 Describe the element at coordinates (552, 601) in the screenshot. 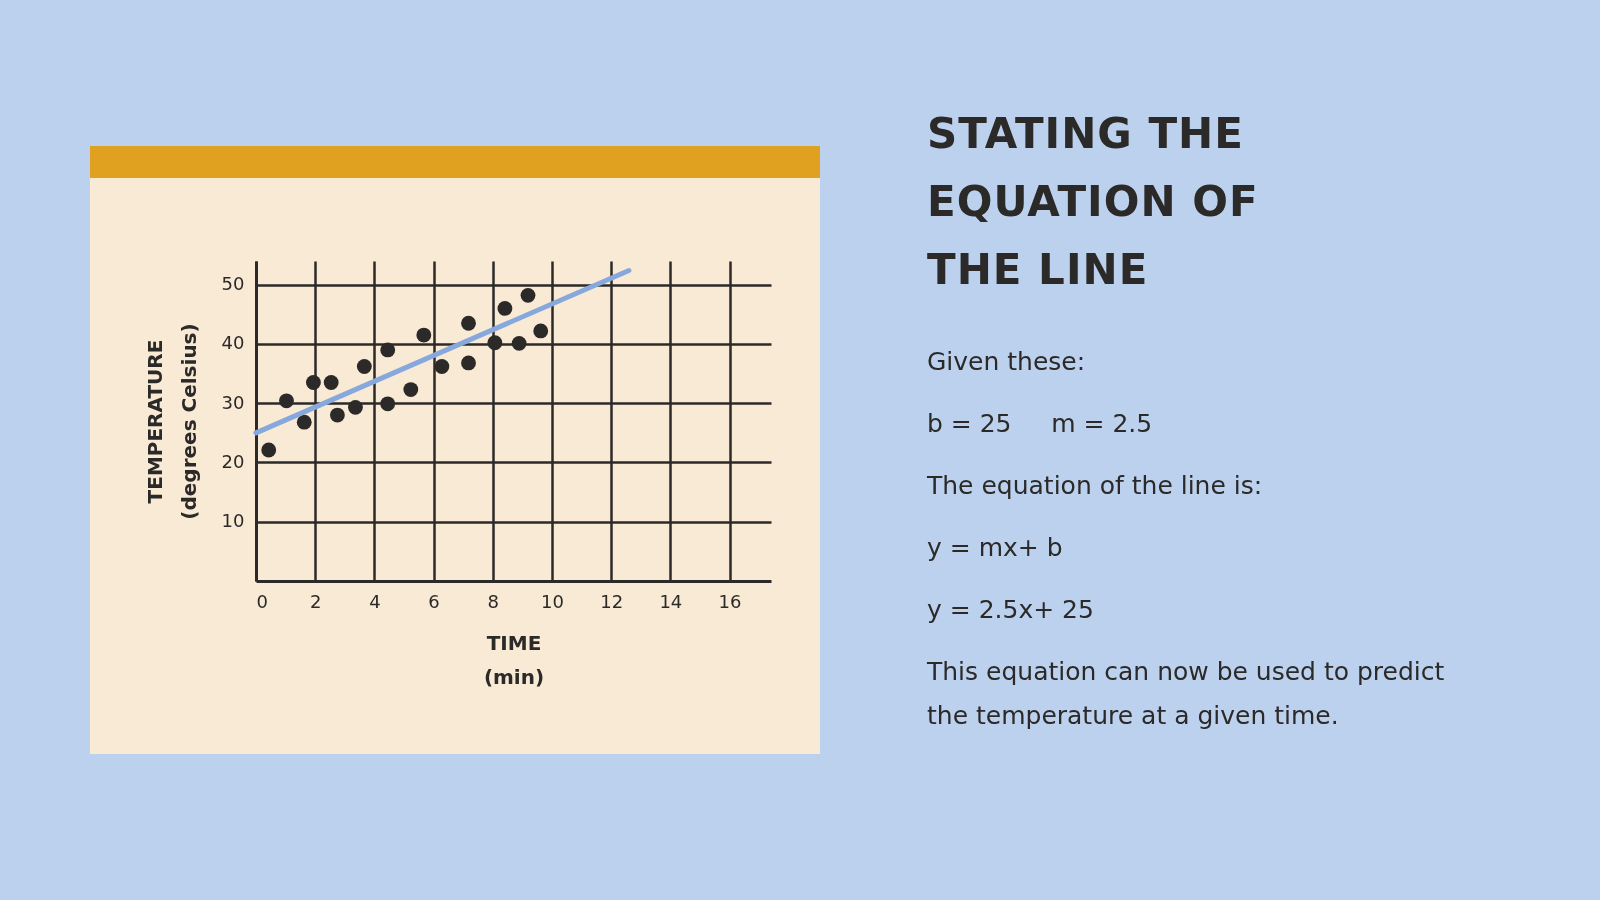

I see `x-tick-label: 10` at that location.